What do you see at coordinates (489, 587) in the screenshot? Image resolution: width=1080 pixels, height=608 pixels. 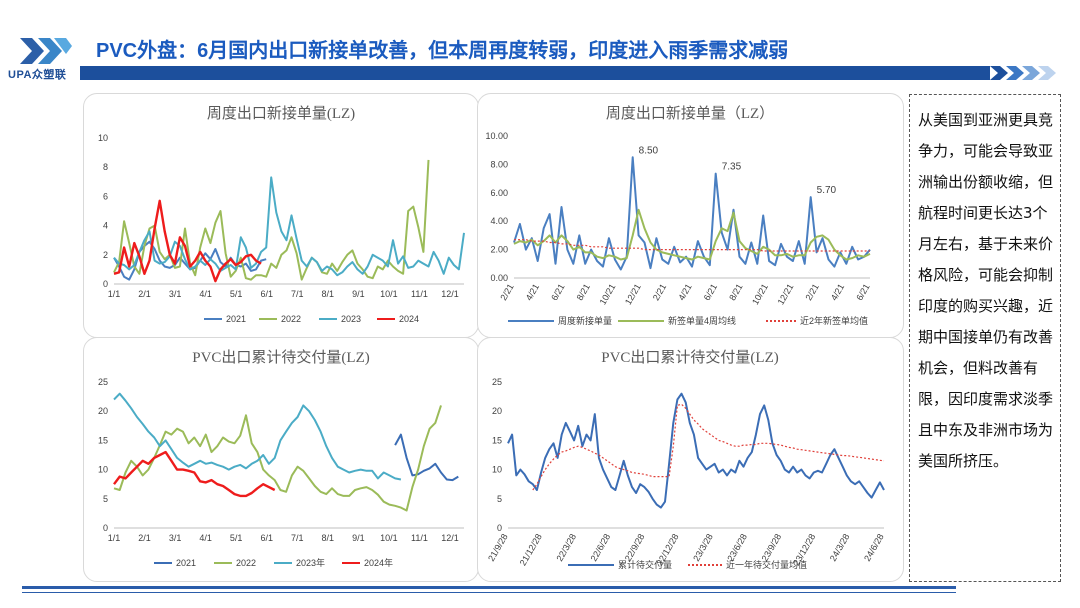 I see `footer-line` at bounding box center [489, 587].